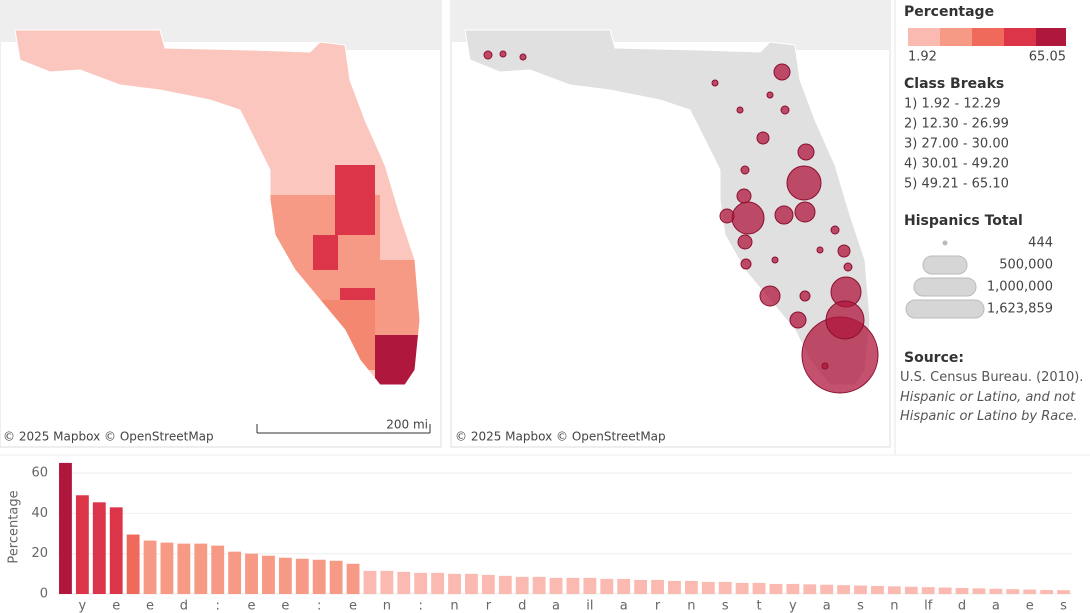  Describe the element at coordinates (14, 526) in the screenshot. I see `y-axis-title: Percentage` at that location.